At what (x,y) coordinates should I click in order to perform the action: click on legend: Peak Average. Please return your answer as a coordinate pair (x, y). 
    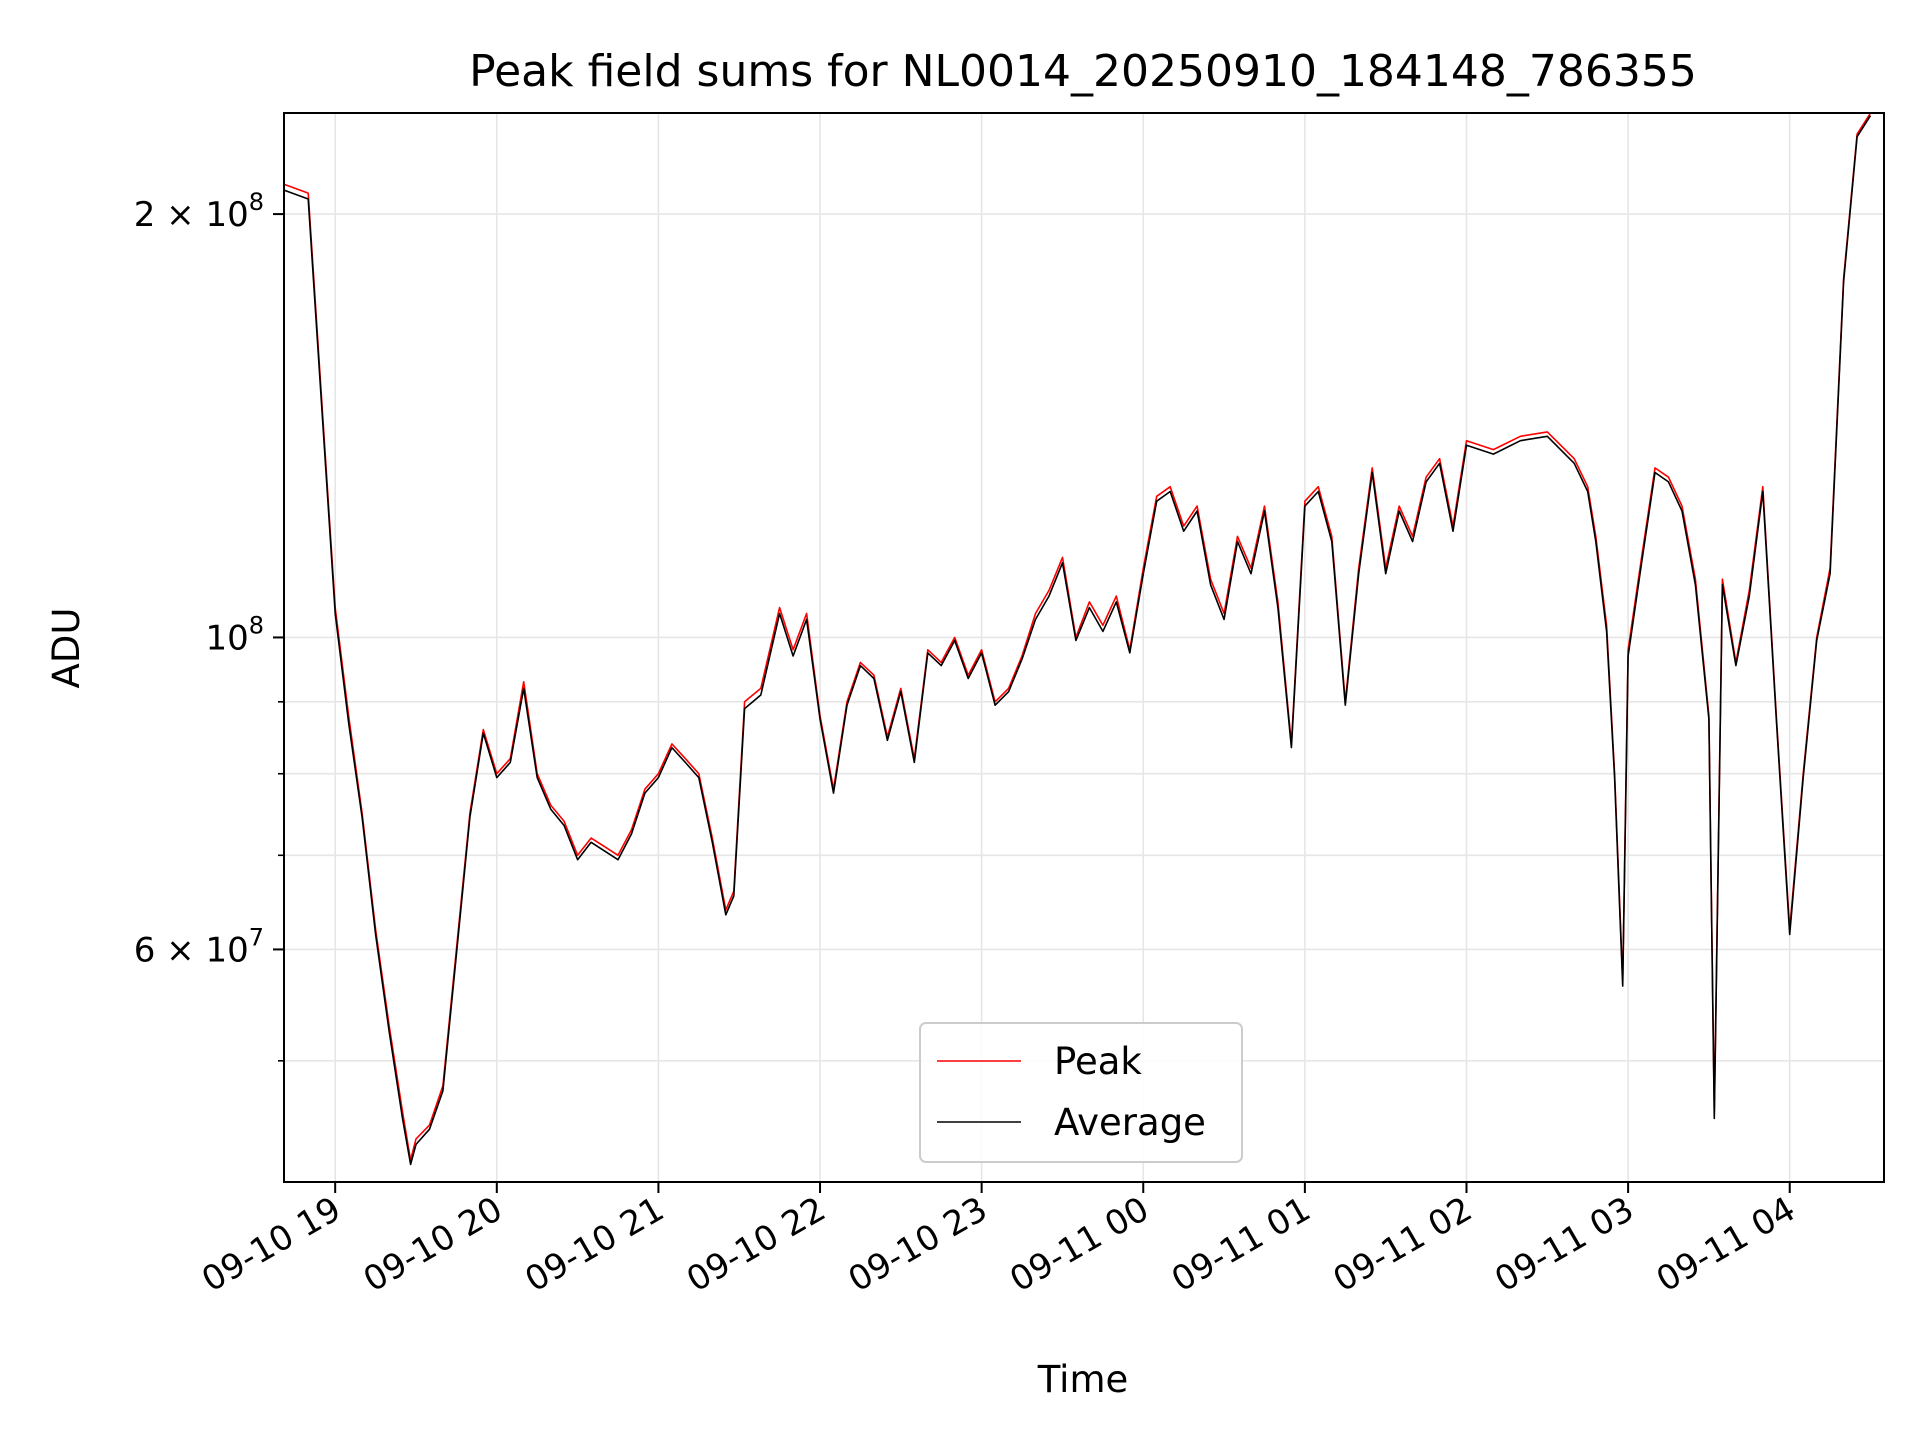
    Looking at the image, I should click on (1081, 1092).